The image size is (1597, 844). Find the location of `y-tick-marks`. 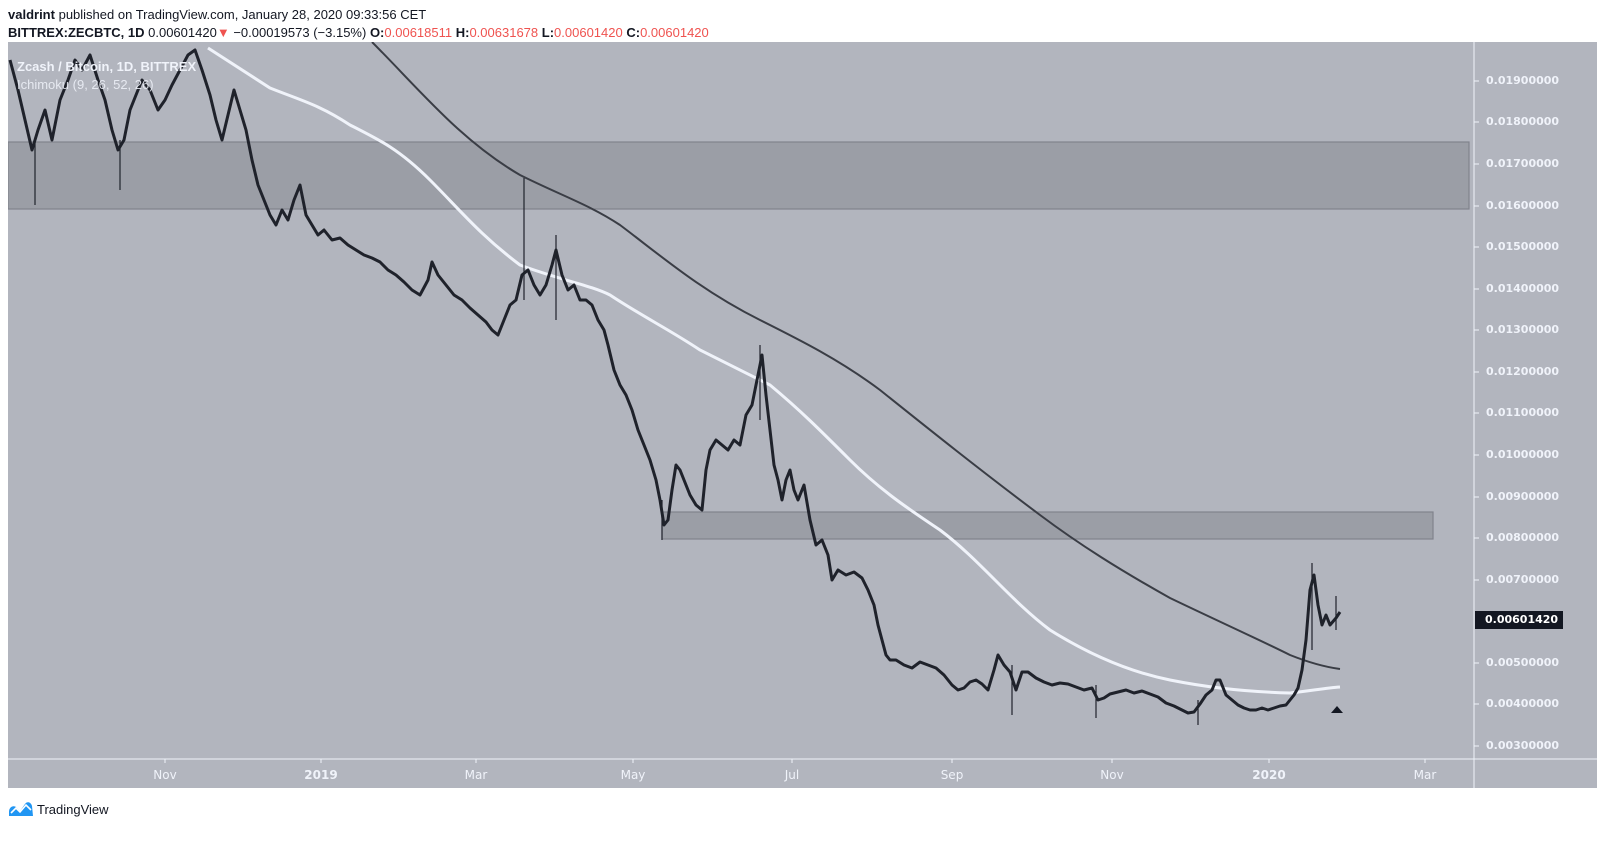

y-tick-marks is located at coordinates (1476, 413).